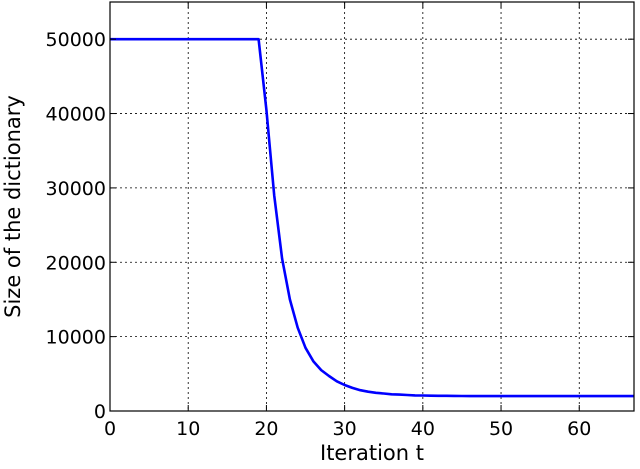  I want to click on y-tick-label: 30000, so click(76, 189).